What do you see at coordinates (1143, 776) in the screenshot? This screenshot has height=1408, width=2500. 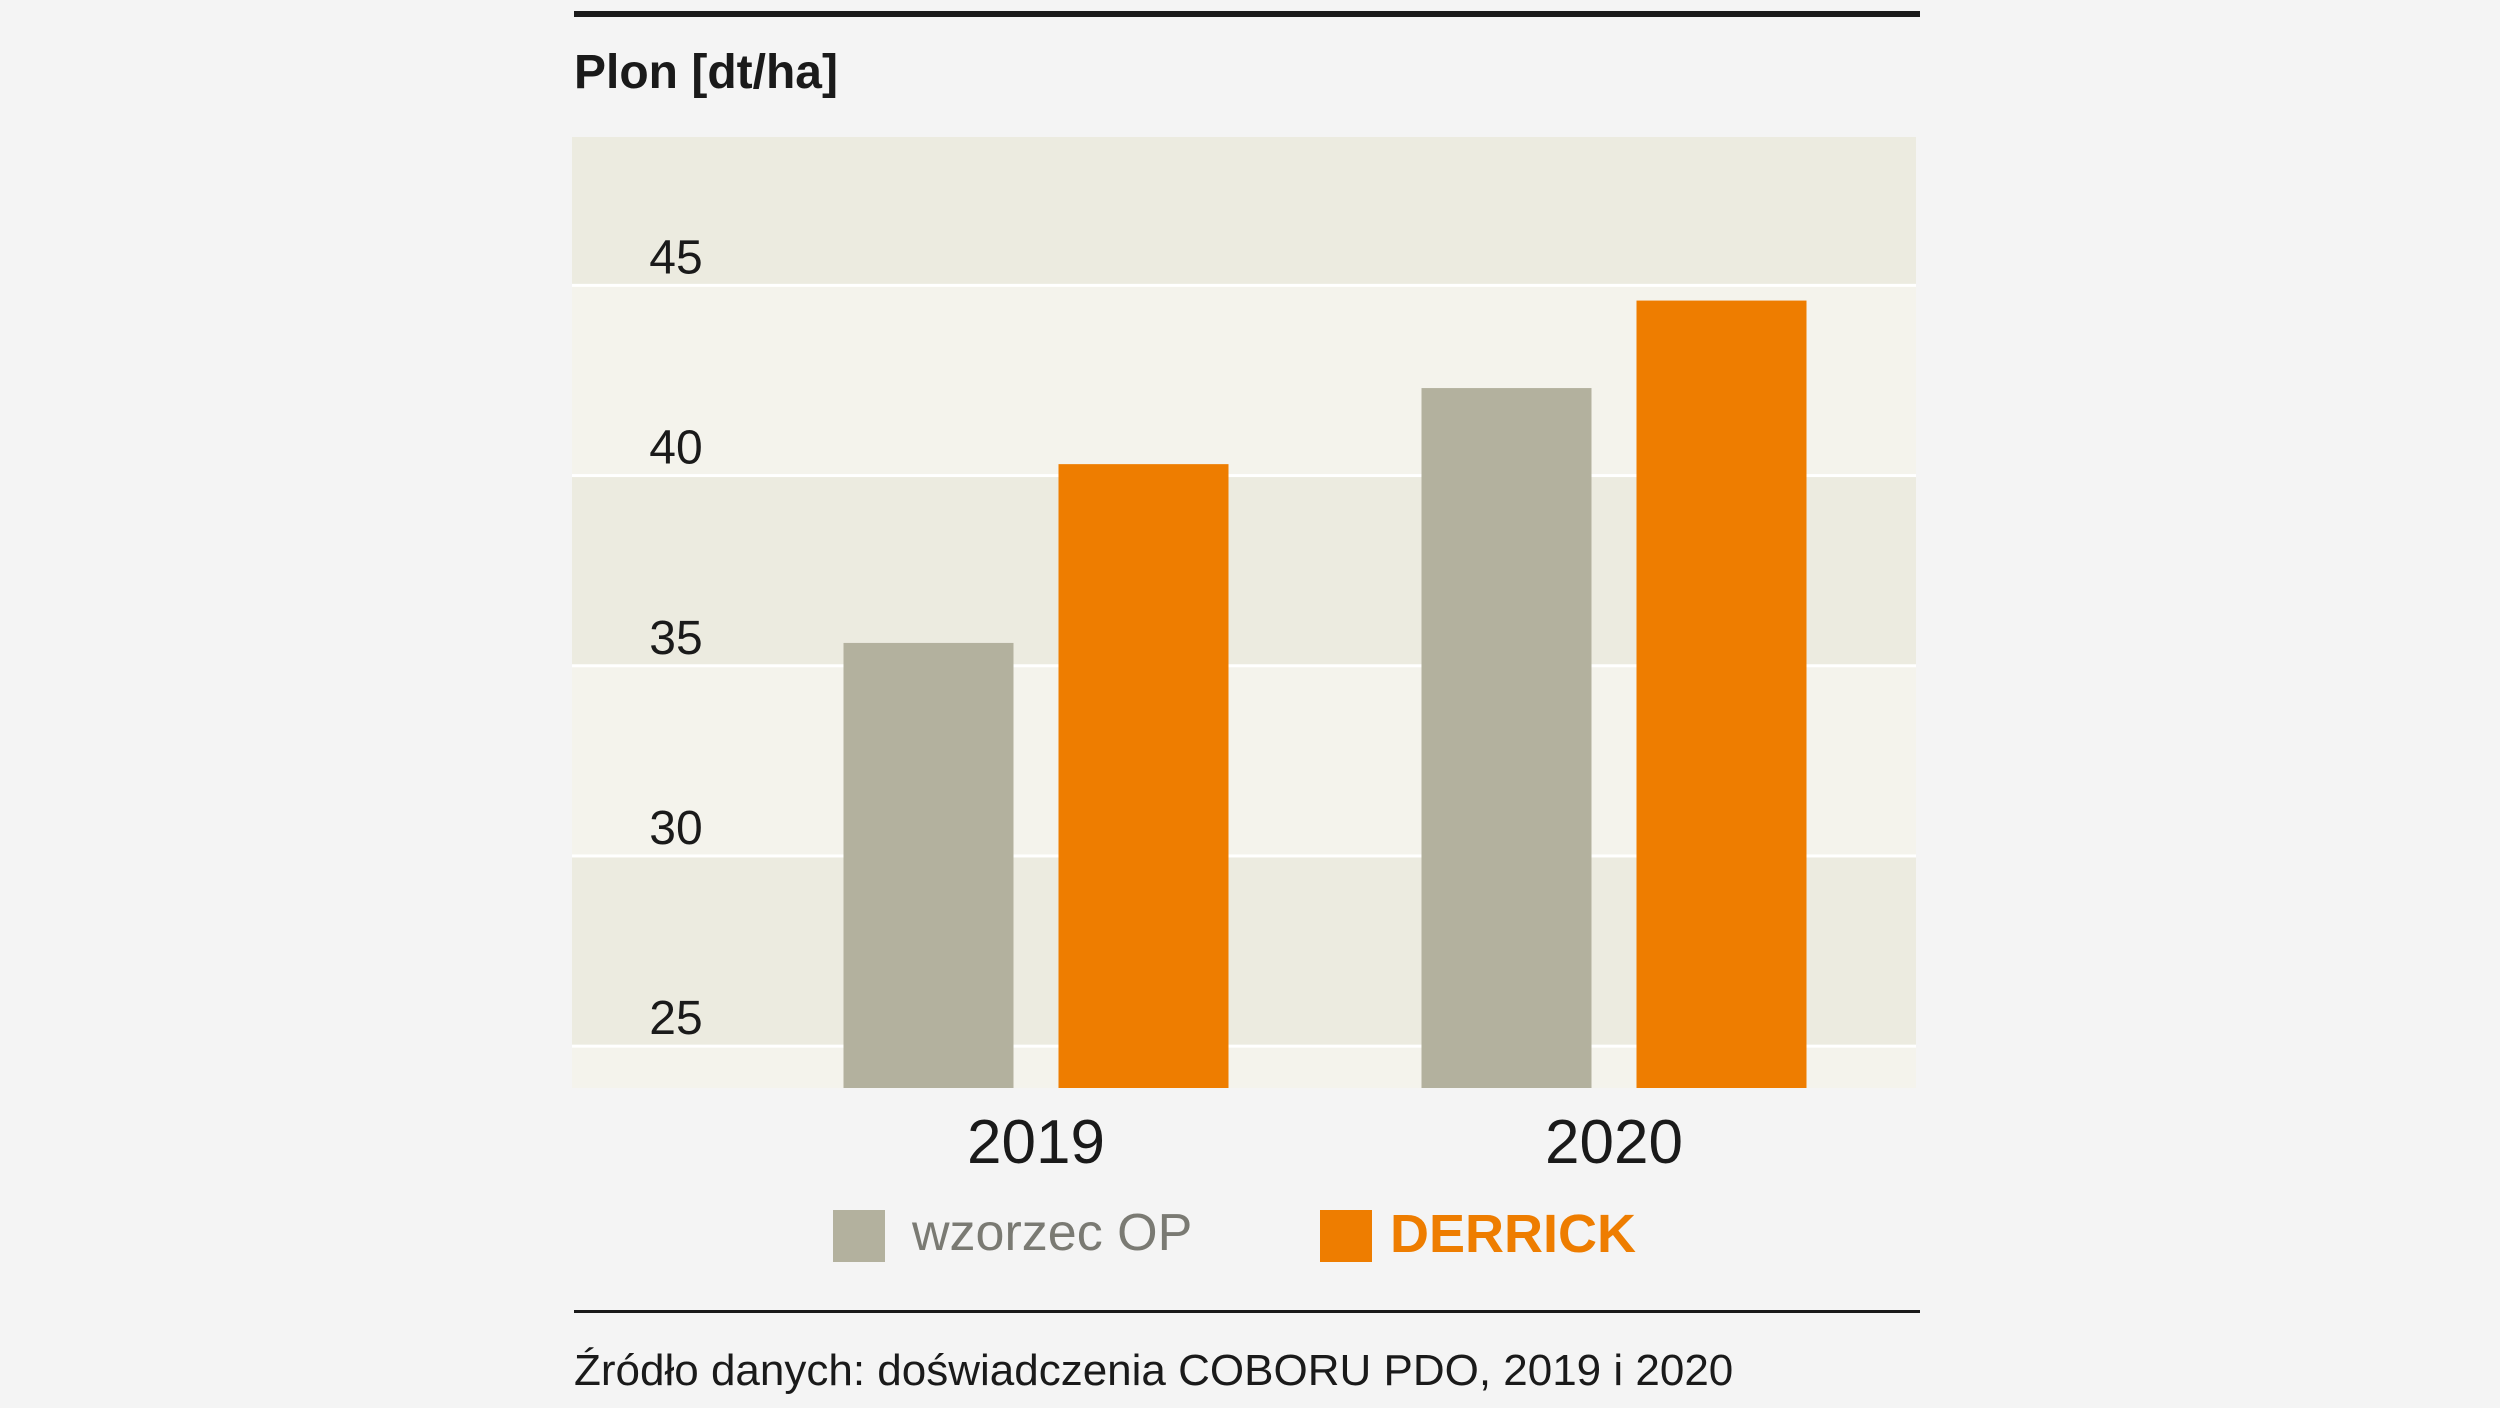 I see `bar-derrick-2019` at bounding box center [1143, 776].